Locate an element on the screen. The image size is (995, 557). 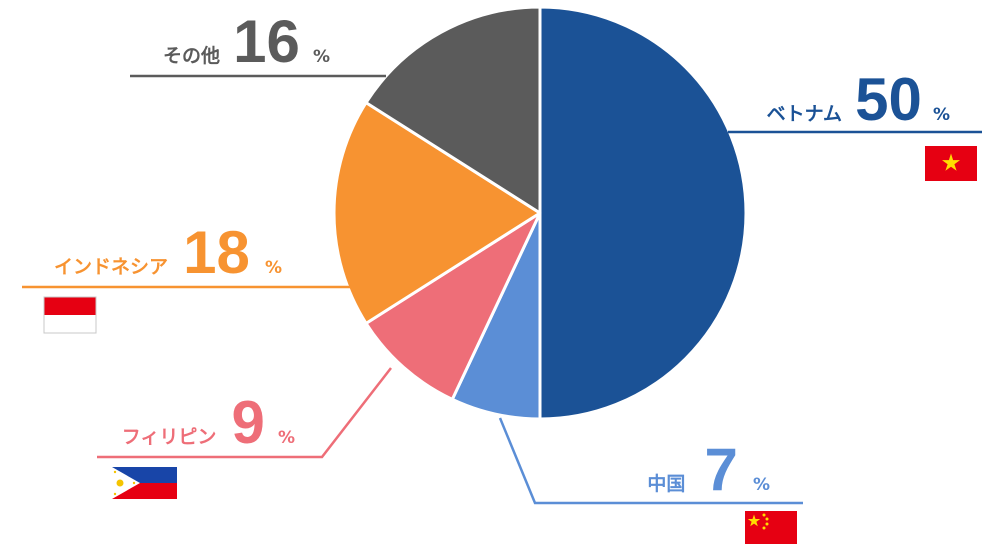
indonesia-flag is located at coordinates (70, 315).